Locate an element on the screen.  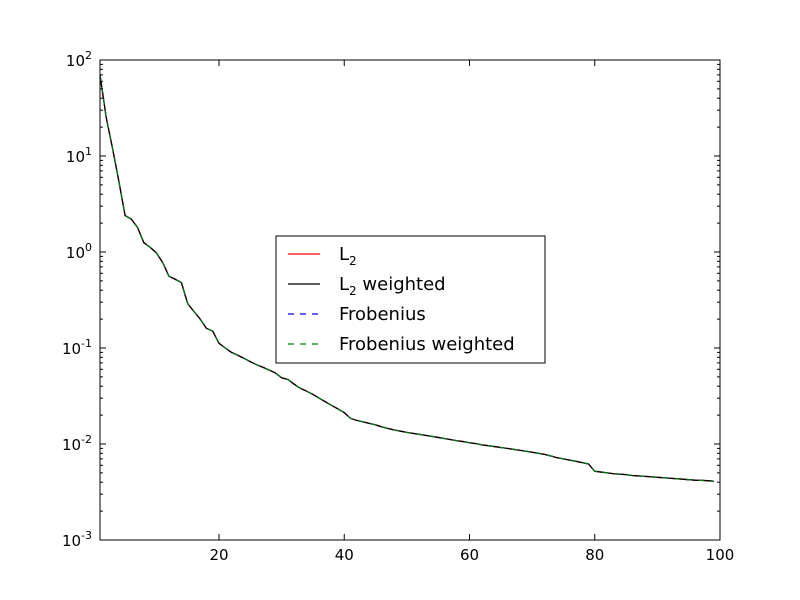
legend-label: Frobenius weighted is located at coordinates (427, 344).